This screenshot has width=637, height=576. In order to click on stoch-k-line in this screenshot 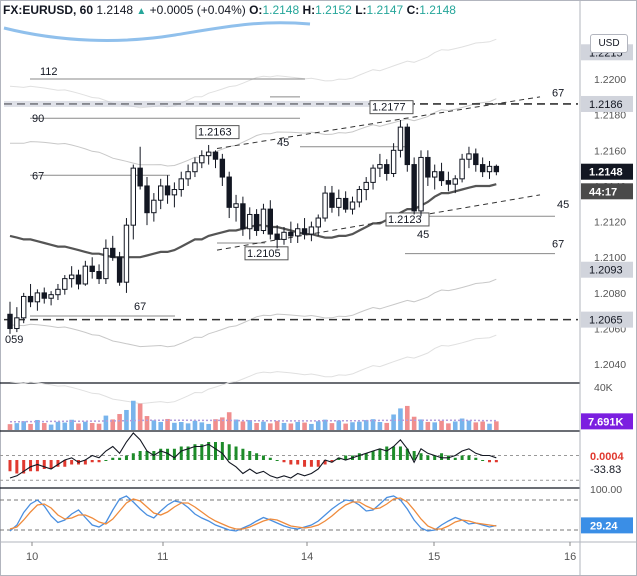, I will do `click(253, 513)`.